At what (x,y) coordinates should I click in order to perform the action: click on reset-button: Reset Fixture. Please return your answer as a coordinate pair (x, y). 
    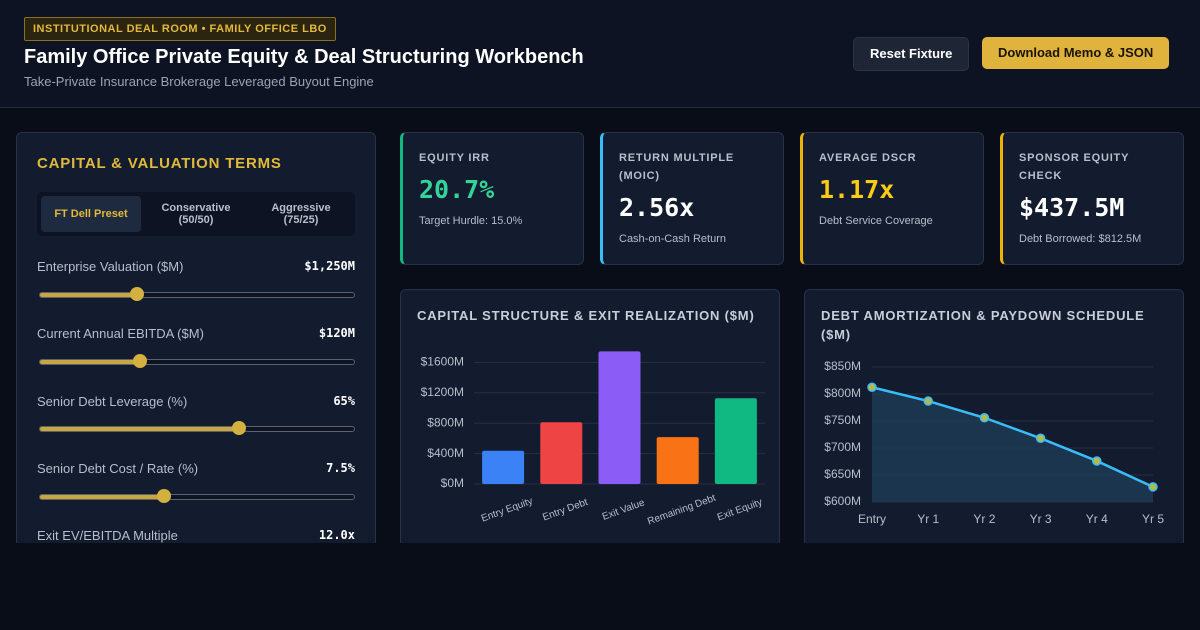
    Looking at the image, I should click on (911, 54).